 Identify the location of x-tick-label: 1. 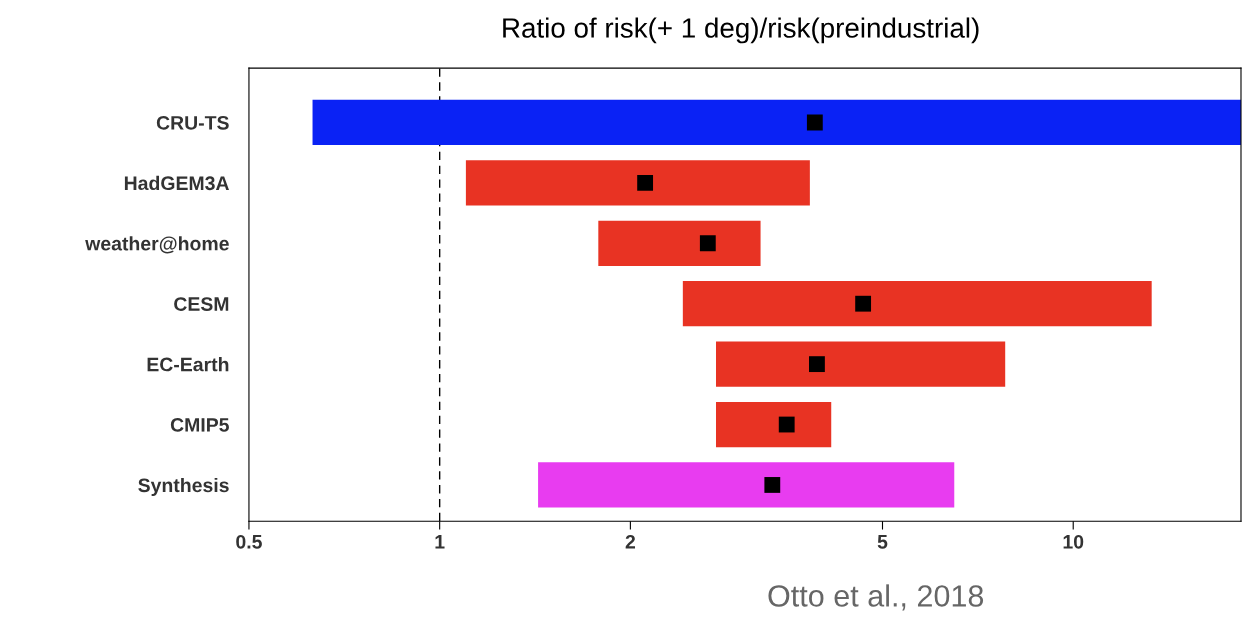
(440, 542).